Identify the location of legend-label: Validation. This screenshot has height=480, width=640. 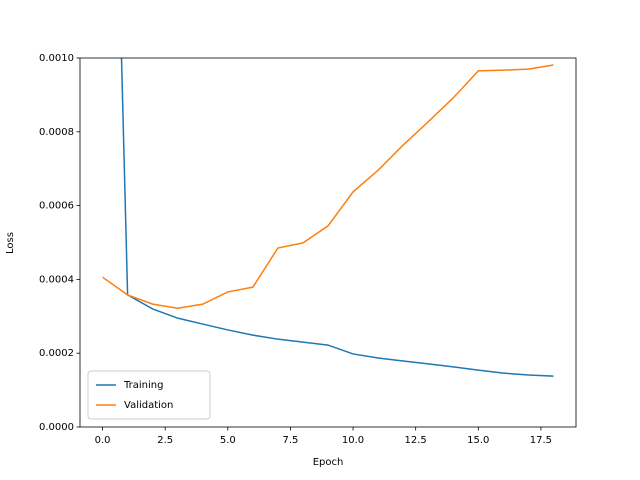
(148, 405).